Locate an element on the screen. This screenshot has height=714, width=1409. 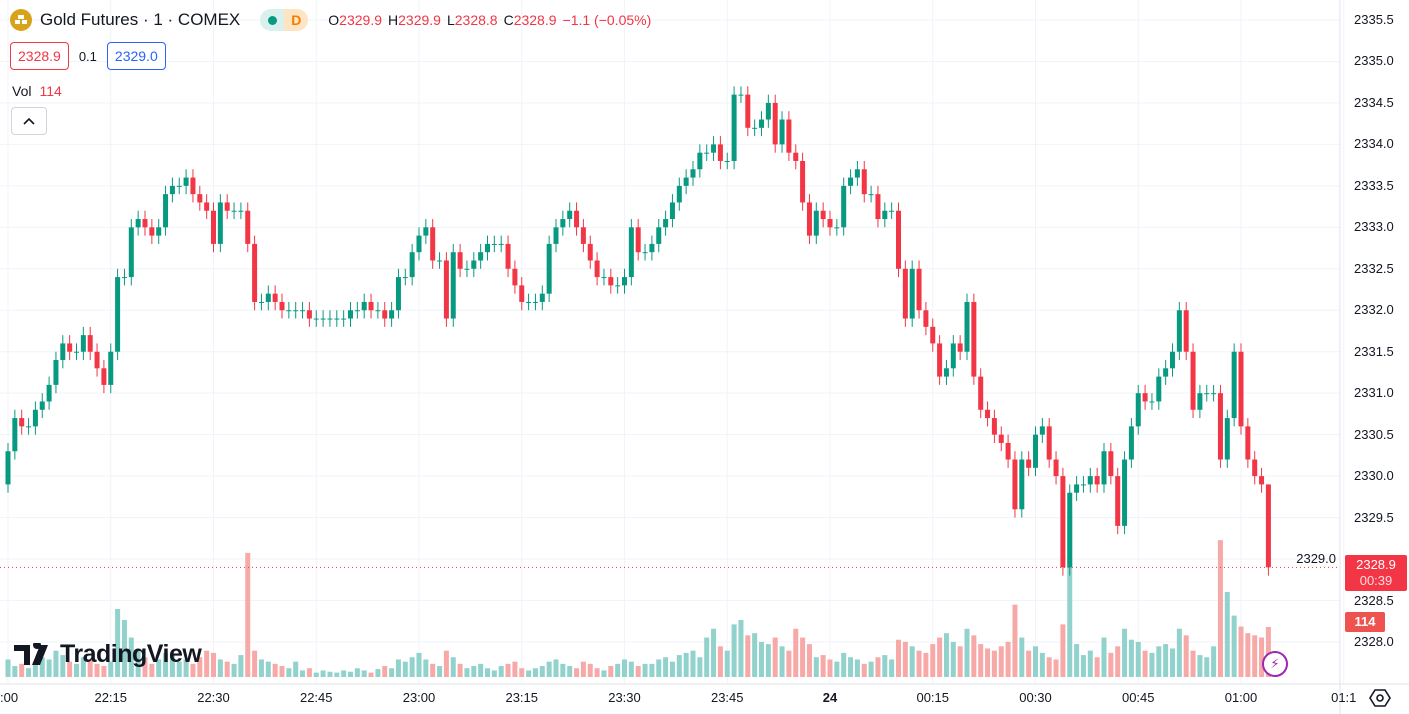
delayed-data-badge: D is located at coordinates (296, 20).